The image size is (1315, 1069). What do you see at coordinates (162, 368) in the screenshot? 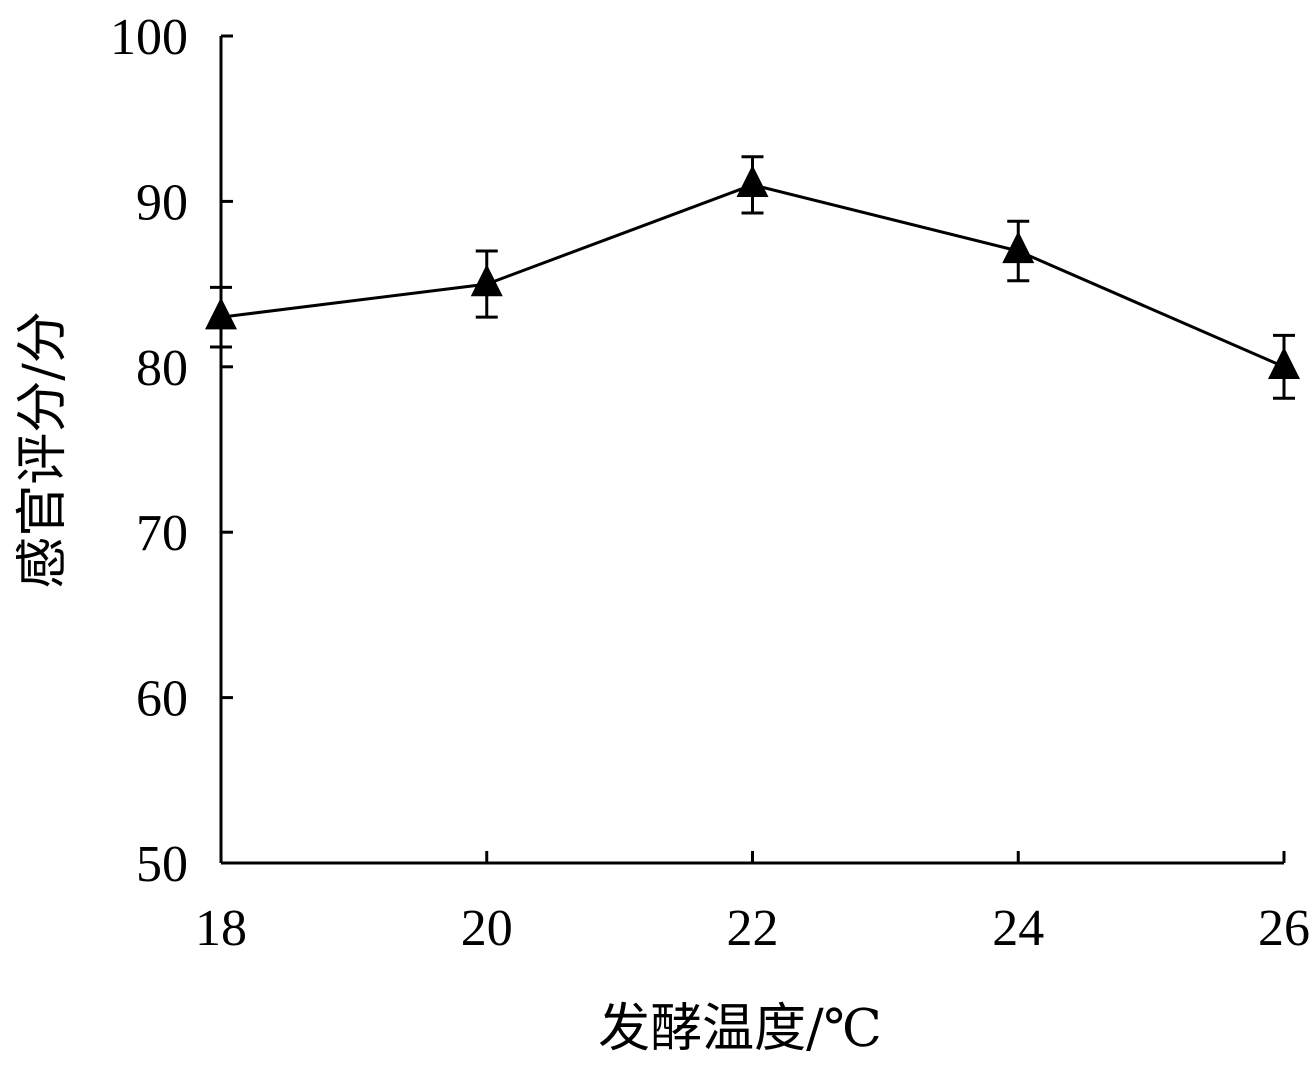
I see `y-tick-label: 80` at bounding box center [162, 368].